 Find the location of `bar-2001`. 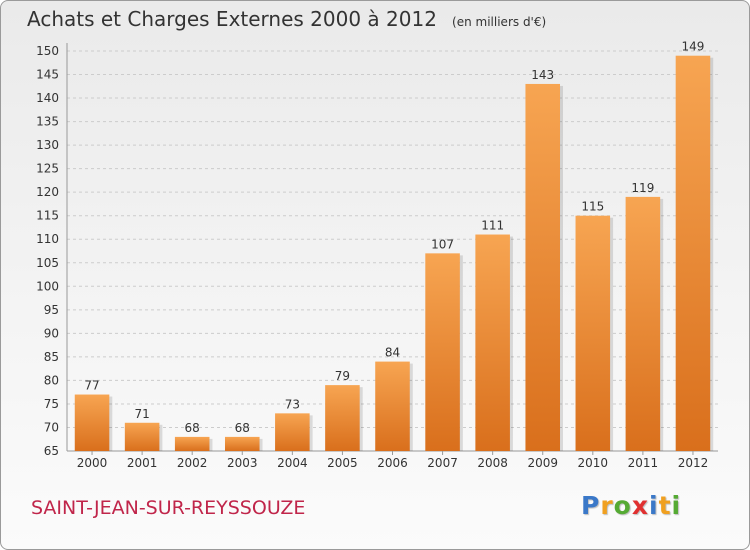

bar-2001 is located at coordinates (142, 436).